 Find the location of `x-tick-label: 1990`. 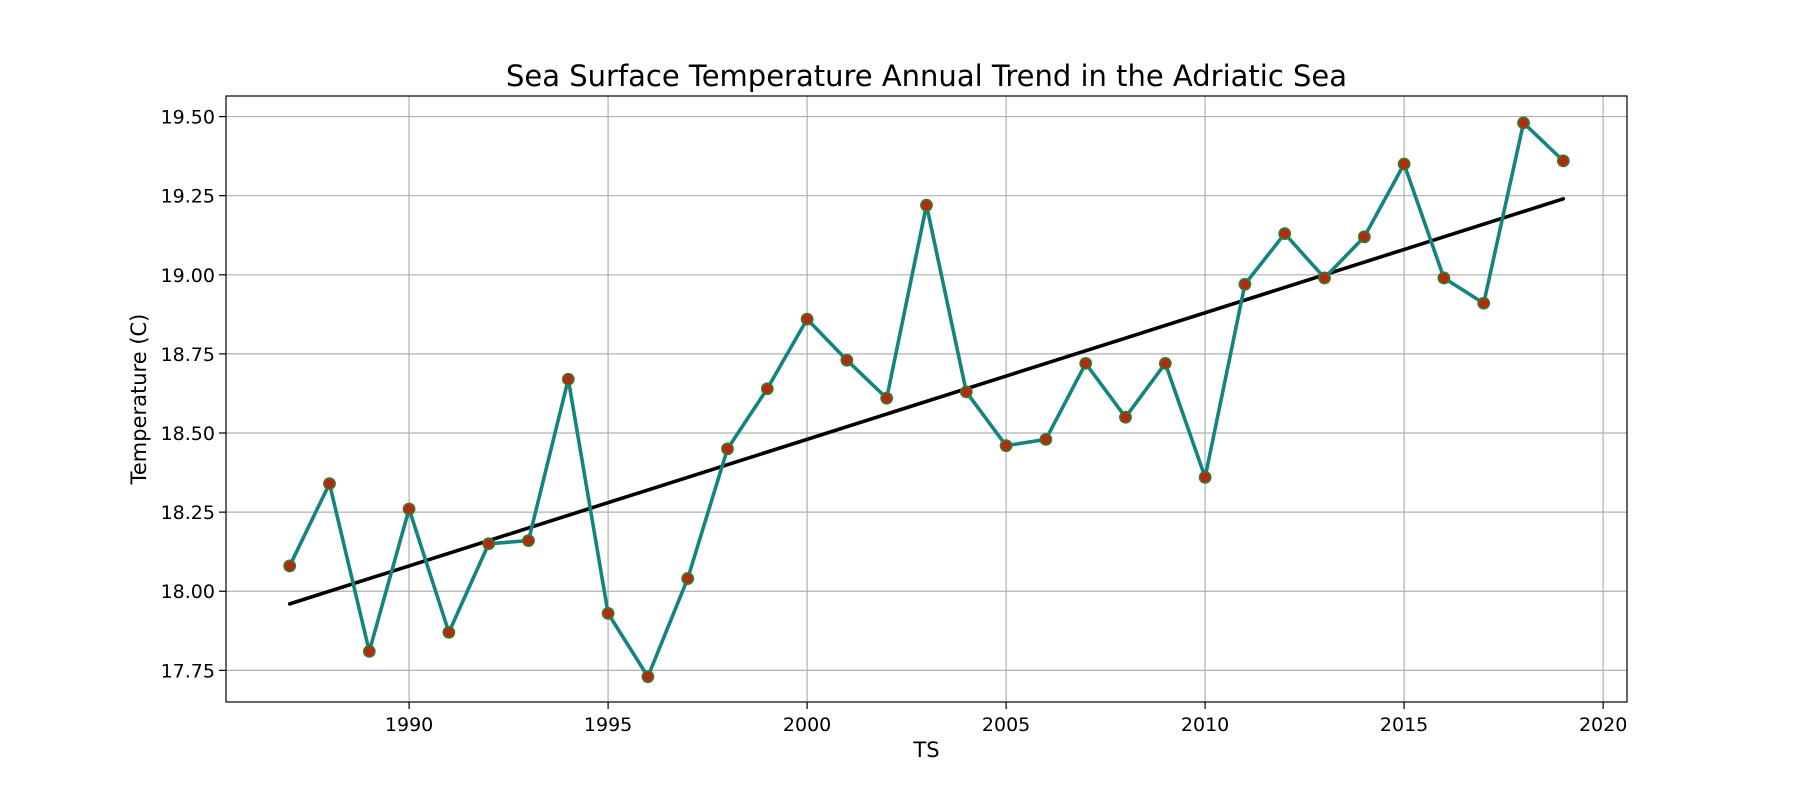

x-tick-label: 1990 is located at coordinates (409, 725).